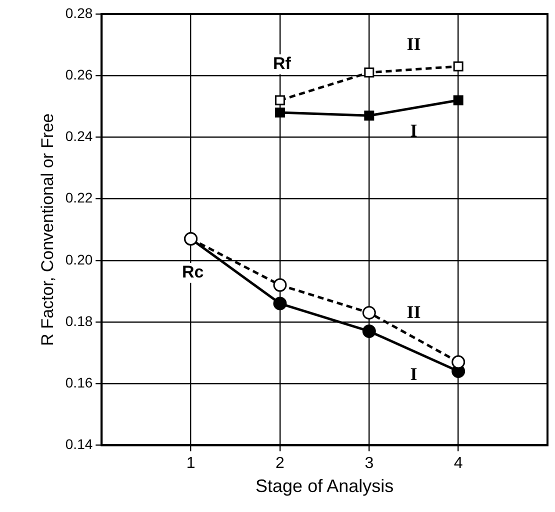 The width and height of the screenshot is (555, 512). Describe the element at coordinates (369, 463) in the screenshot. I see `x-tick-label: 3` at that location.